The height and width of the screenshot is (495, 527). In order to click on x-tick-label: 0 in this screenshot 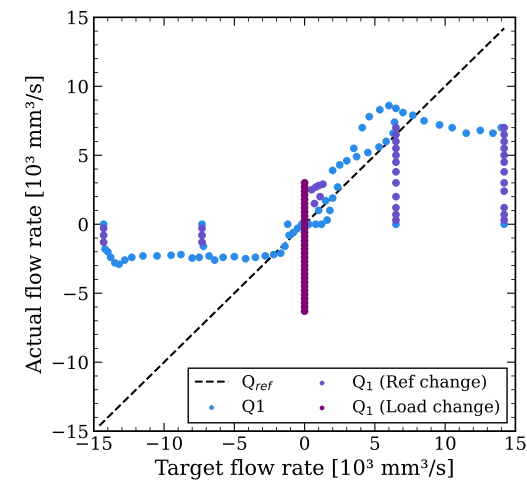, I will do `click(305, 443)`.